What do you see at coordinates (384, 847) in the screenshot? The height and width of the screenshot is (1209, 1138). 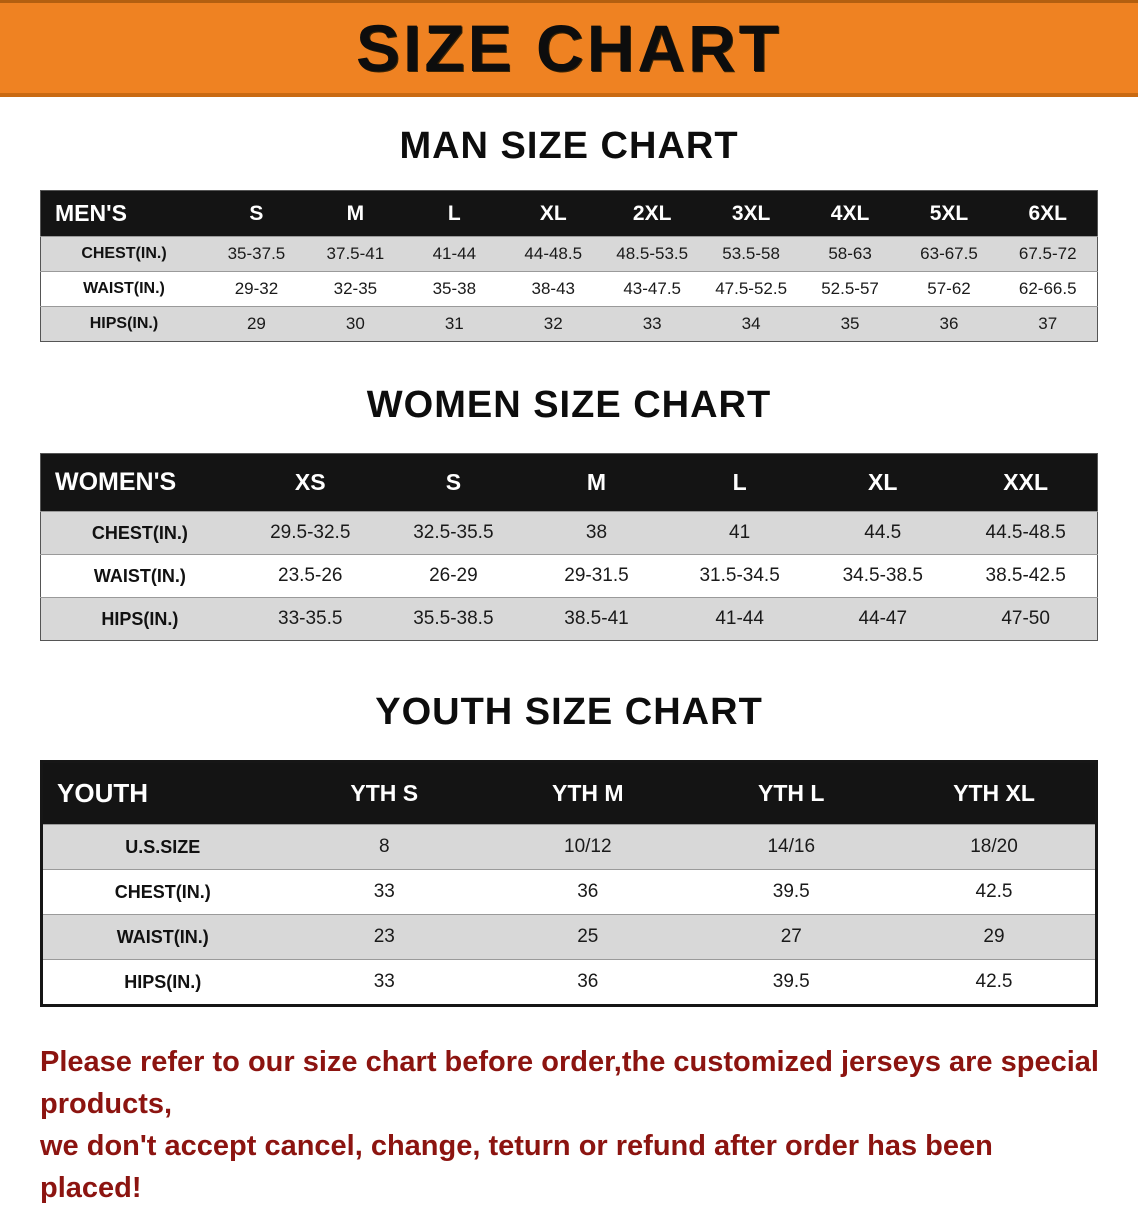 I see `size-value: 8` at bounding box center [384, 847].